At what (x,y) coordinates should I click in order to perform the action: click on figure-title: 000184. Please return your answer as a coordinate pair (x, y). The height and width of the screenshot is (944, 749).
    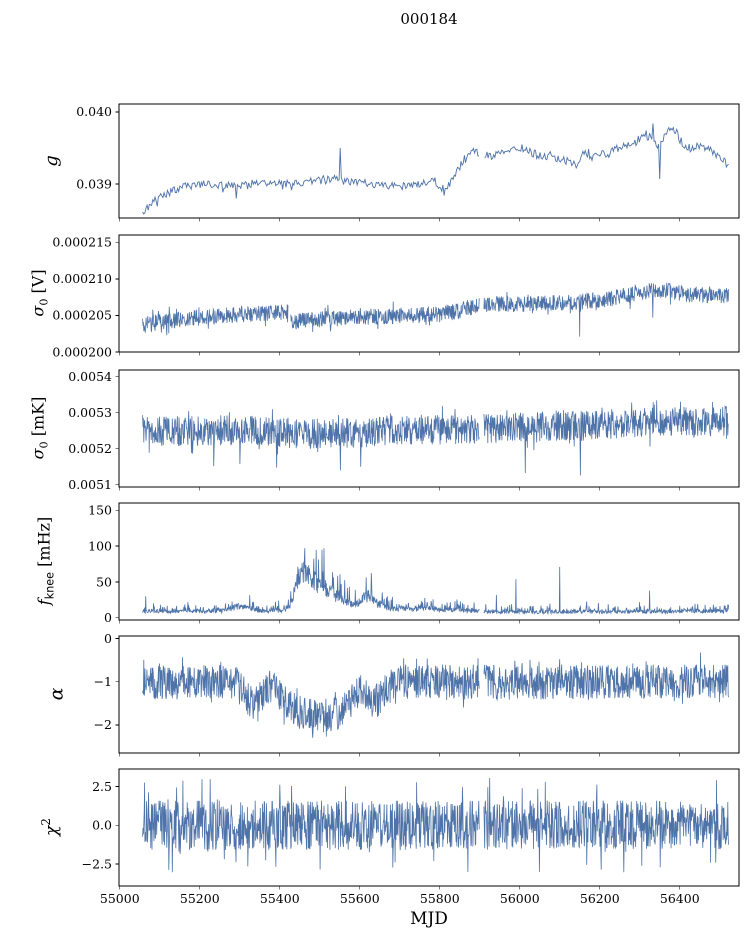
    Looking at the image, I should click on (429, 19).